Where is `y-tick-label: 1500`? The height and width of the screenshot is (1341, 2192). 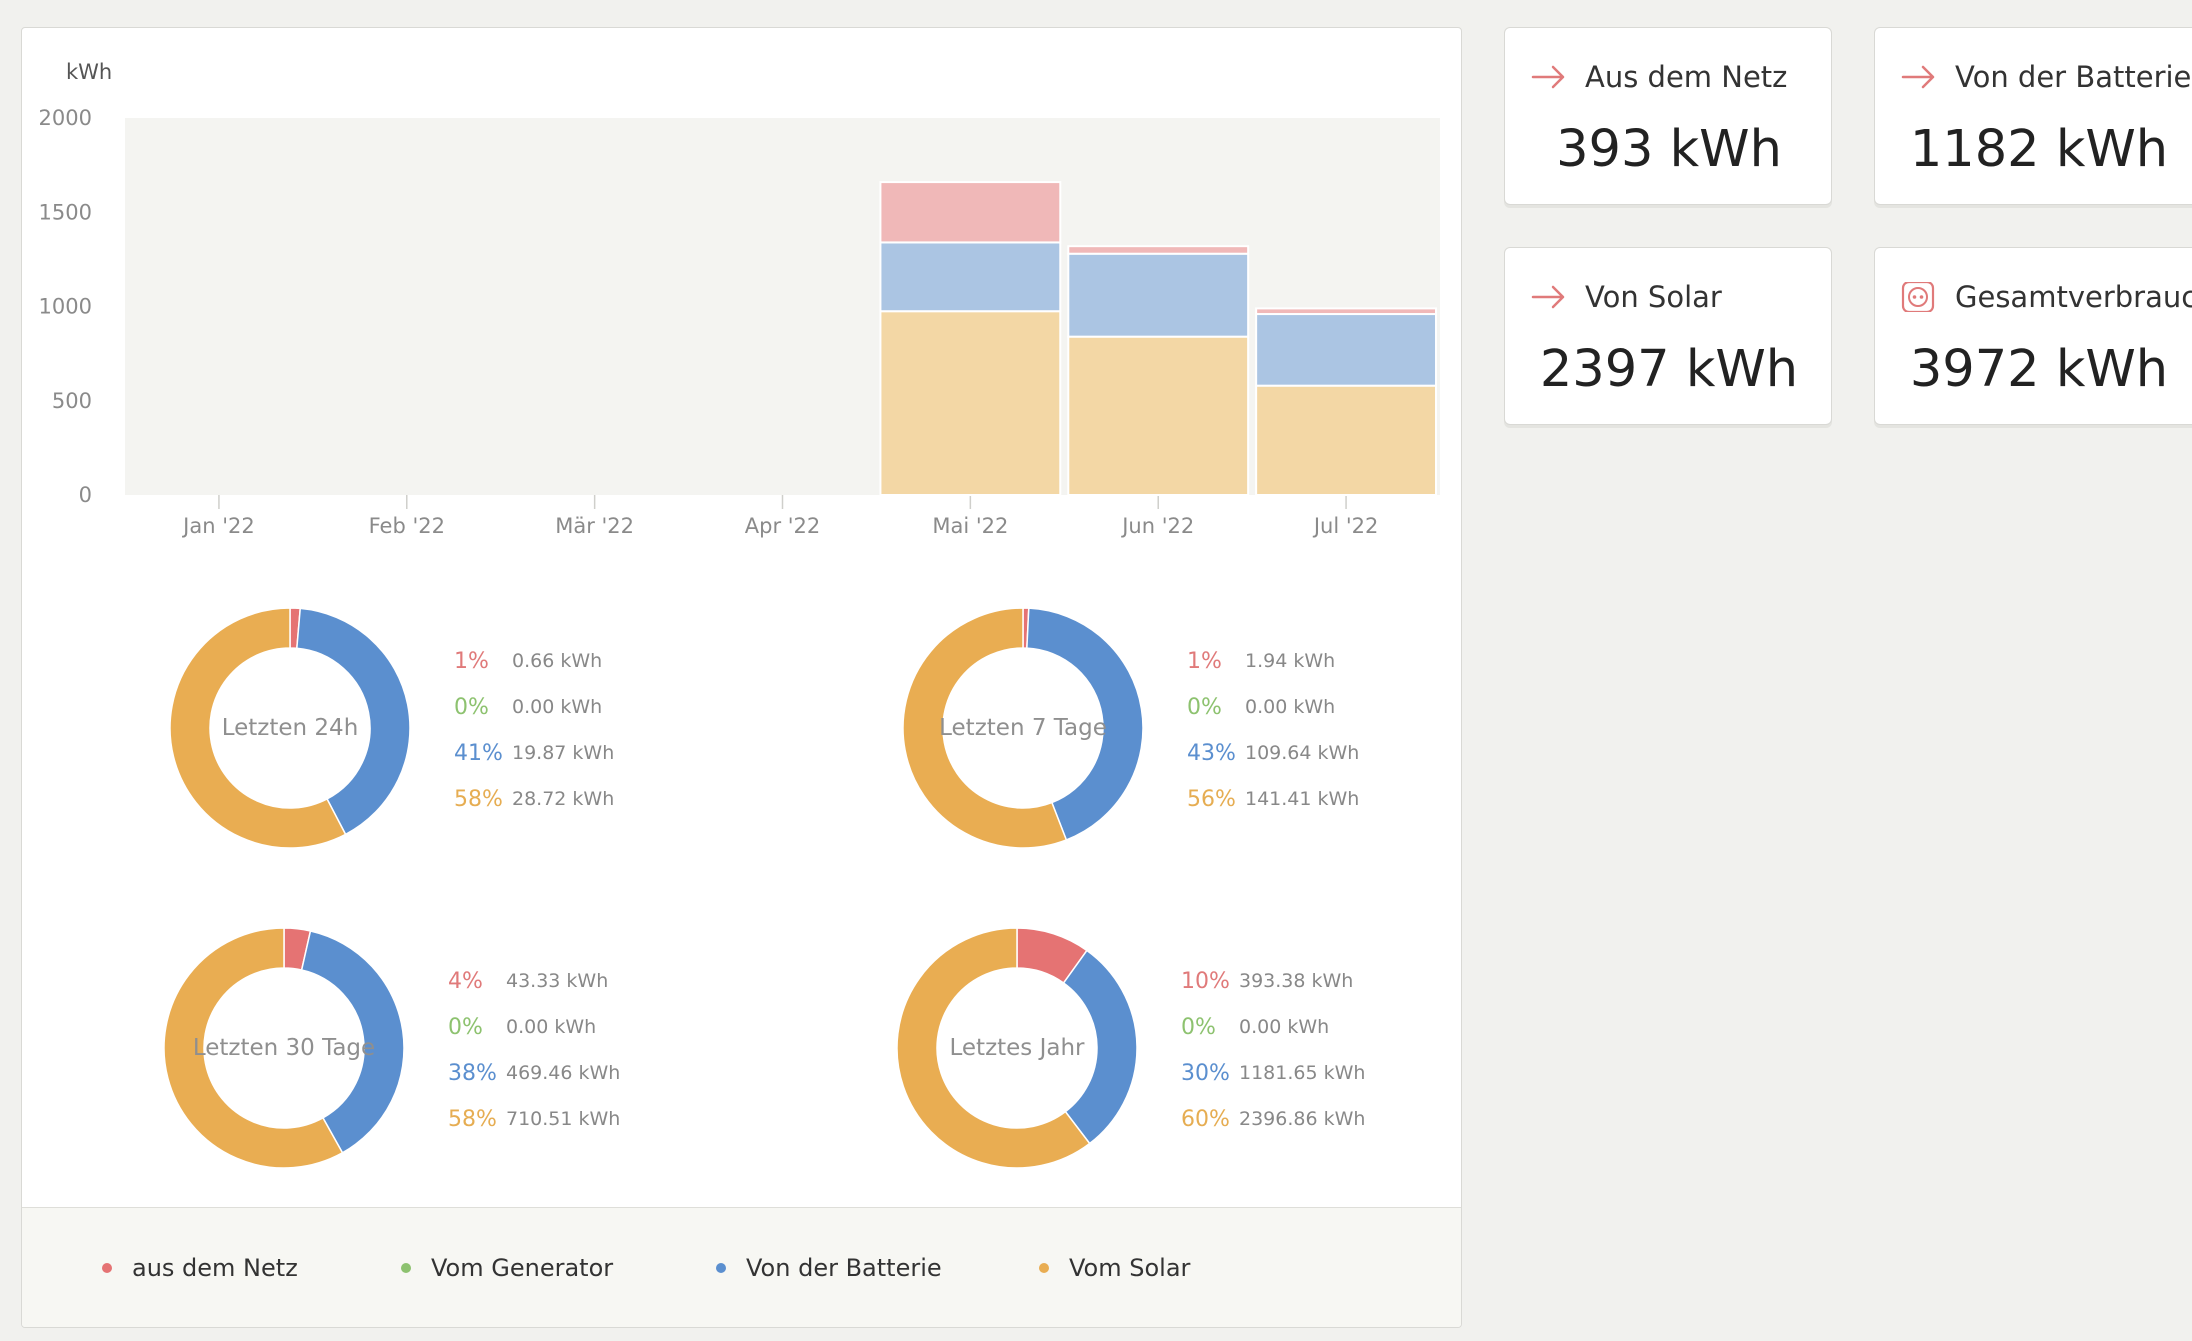 y-tick-label: 1500 is located at coordinates (65, 212).